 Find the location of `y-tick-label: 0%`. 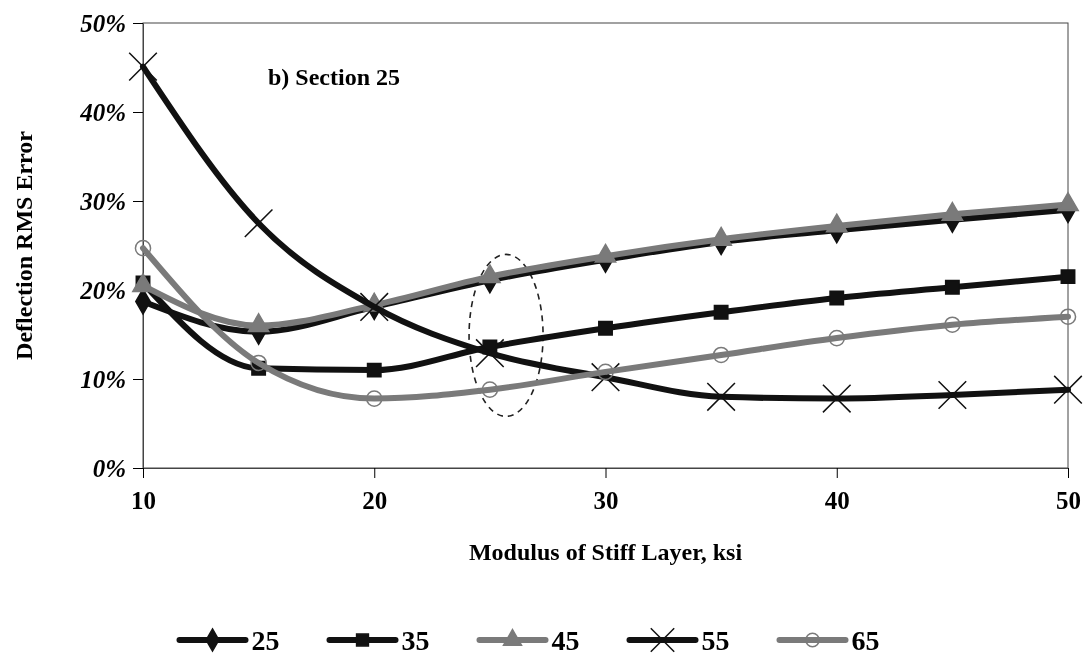

y-tick-label: 0% is located at coordinates (109, 468).